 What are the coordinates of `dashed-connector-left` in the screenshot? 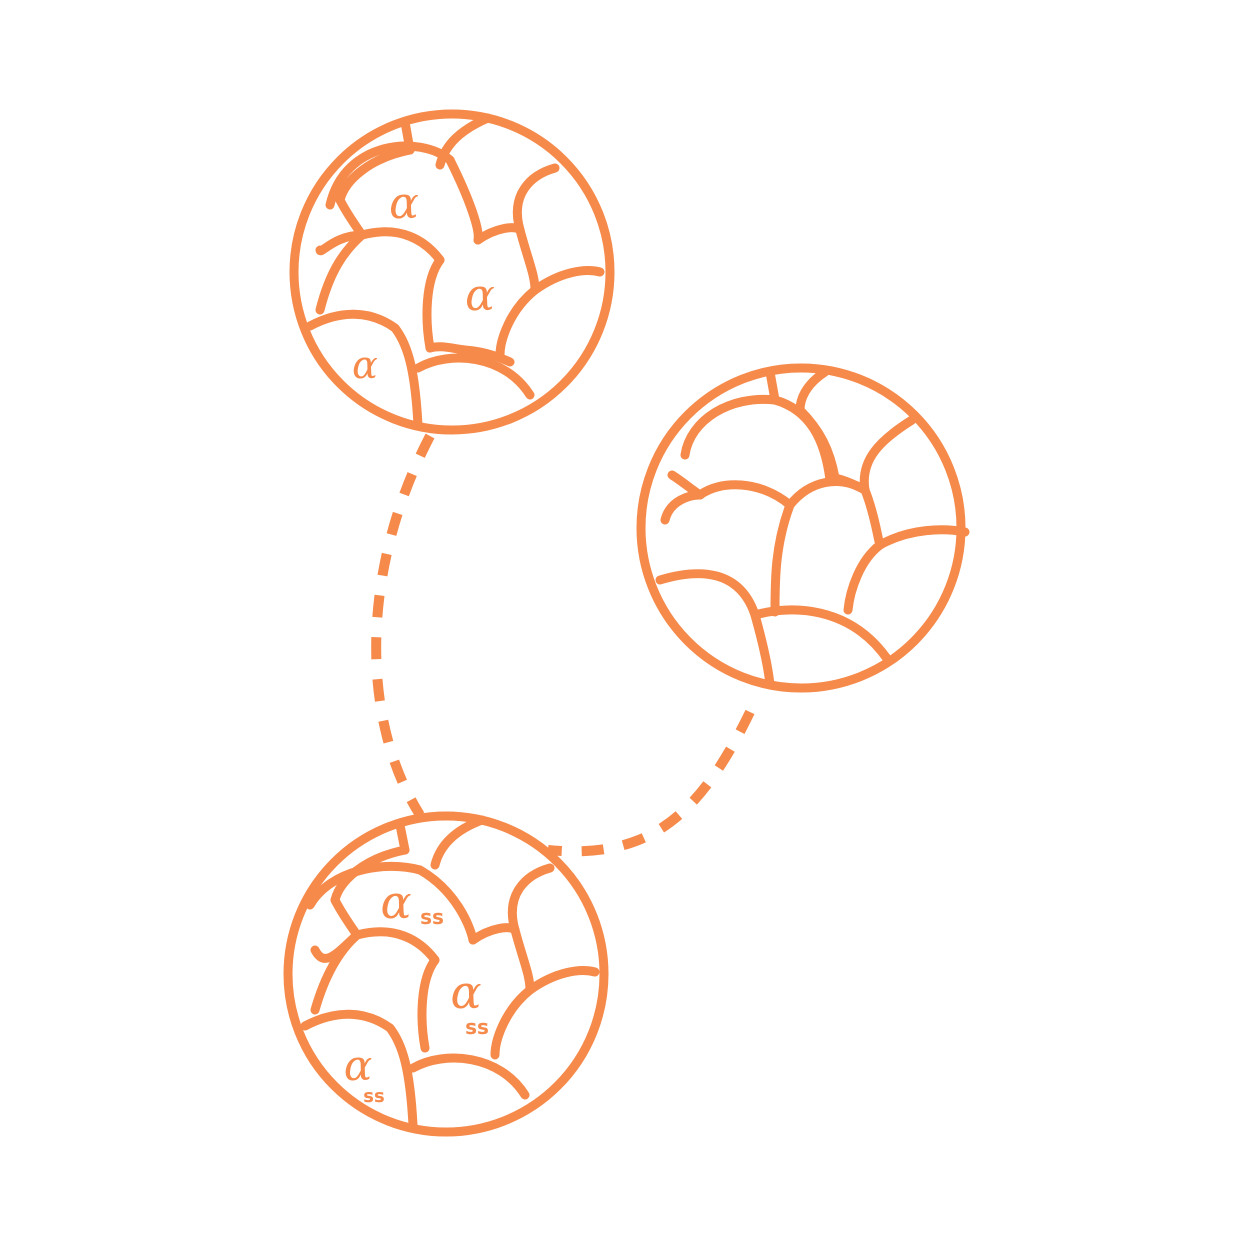 It's located at (403, 625).